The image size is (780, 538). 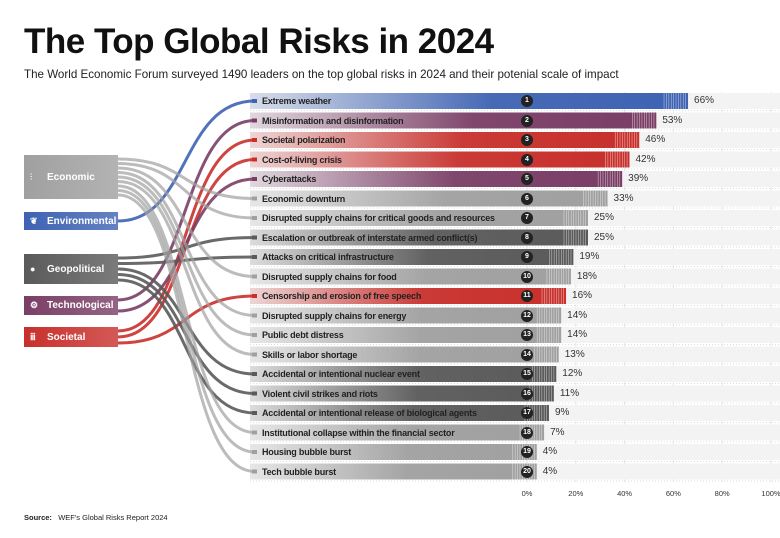 What do you see at coordinates (527, 452) in the screenshot?
I see `rank-badge: 19` at bounding box center [527, 452].